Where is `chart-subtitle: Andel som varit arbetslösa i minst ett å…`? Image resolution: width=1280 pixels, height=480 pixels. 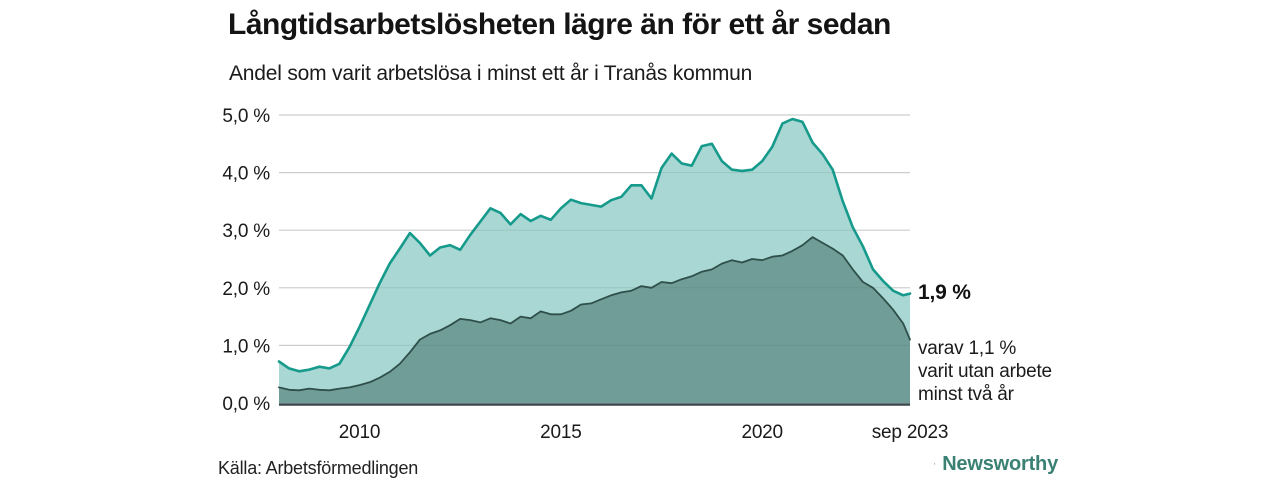
chart-subtitle: Andel som varit arbetslösa i minst ett å… is located at coordinates (491, 73).